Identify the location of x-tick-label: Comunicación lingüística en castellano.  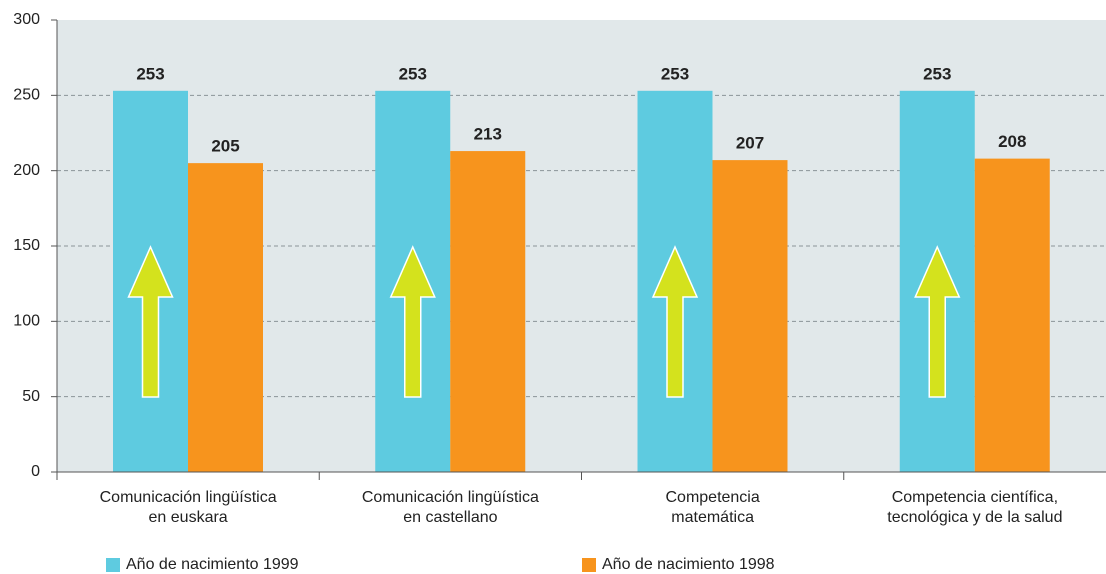
(450, 507).